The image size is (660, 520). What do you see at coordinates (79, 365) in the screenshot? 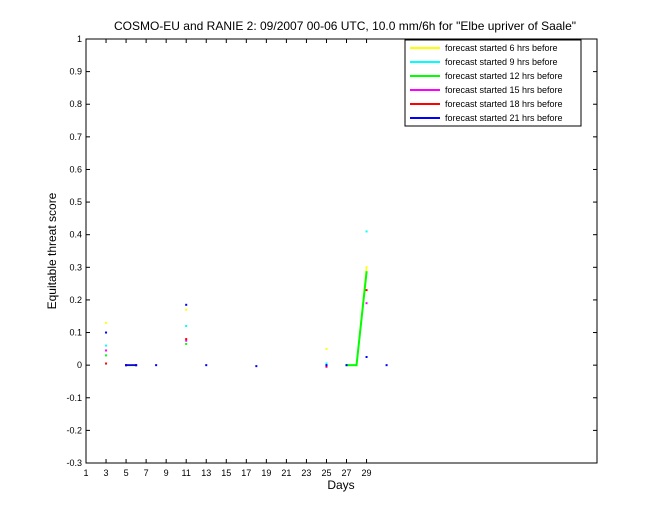
I see `y-tick-label: 0` at bounding box center [79, 365].